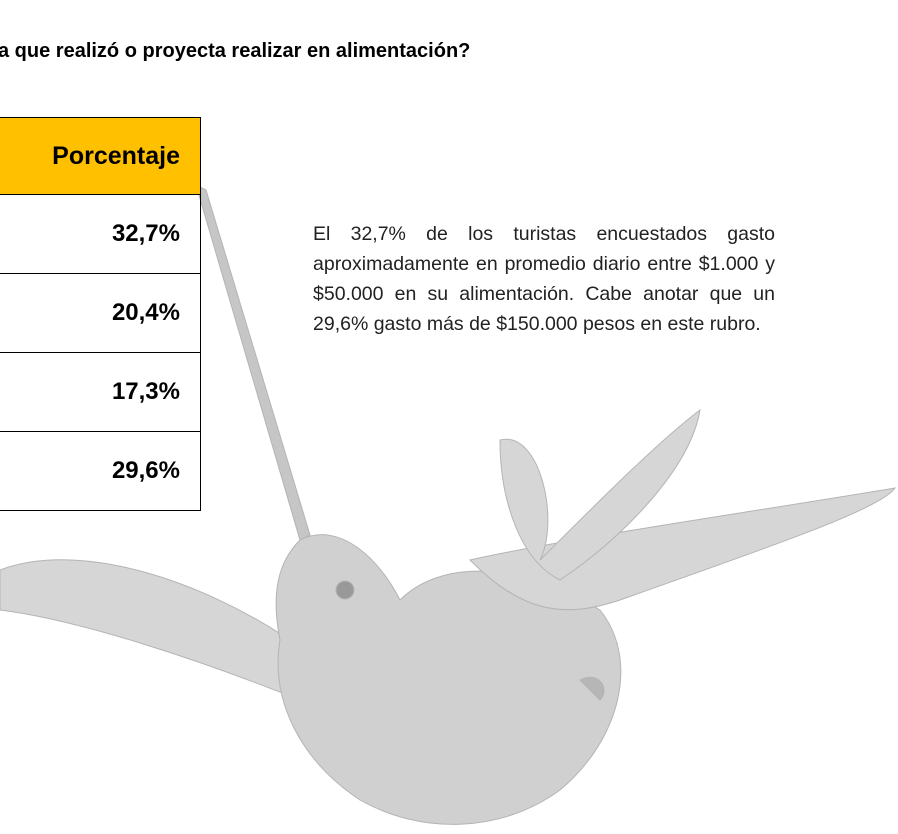 The height and width of the screenshot is (834, 898). I want to click on table-row: 32,7%, so click(100, 234).